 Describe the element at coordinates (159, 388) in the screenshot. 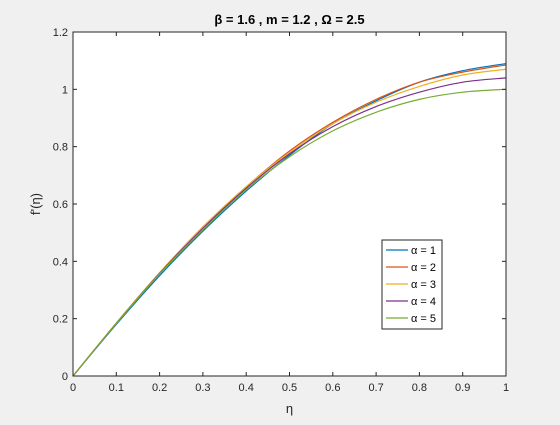

I see `x-tick-label: 0.2` at that location.